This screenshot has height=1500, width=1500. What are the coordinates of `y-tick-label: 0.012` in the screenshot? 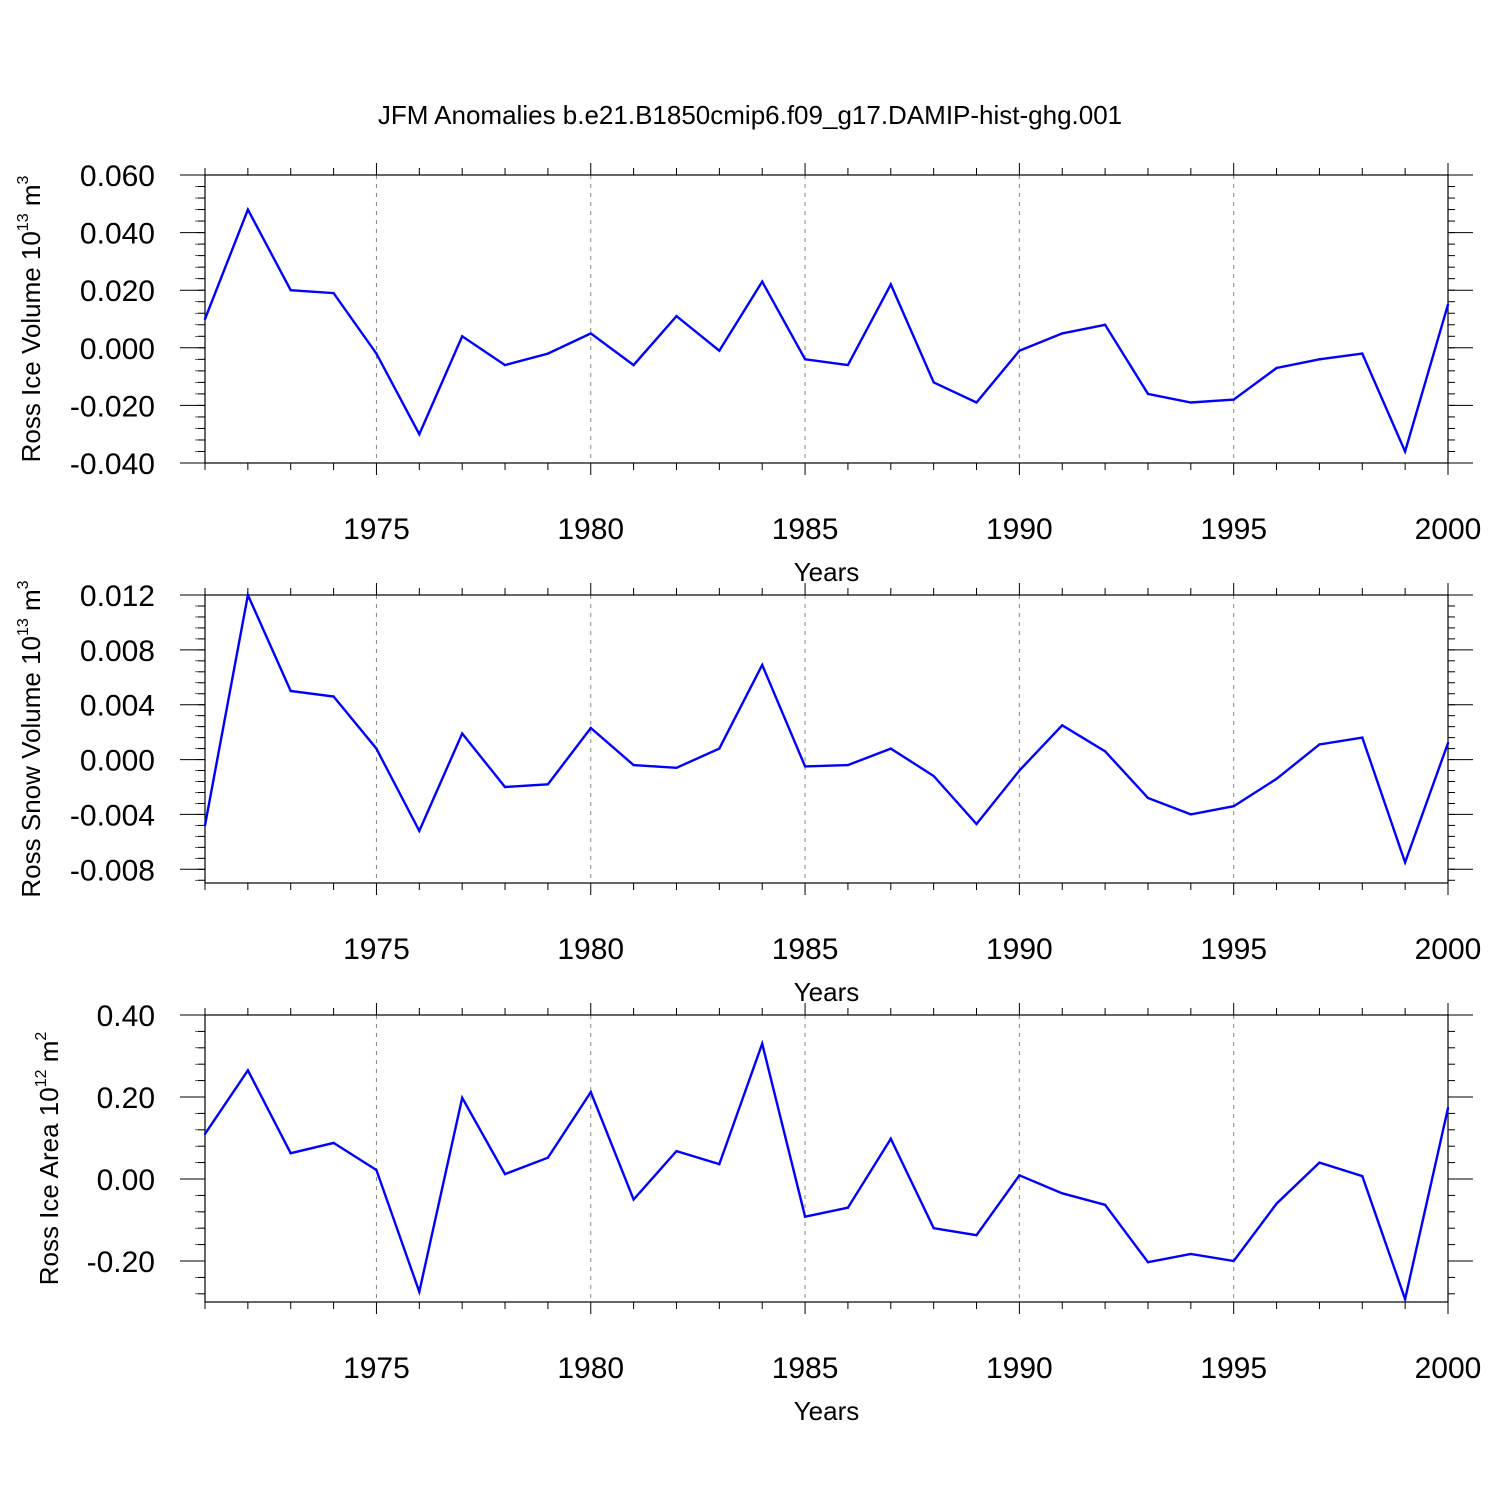 It's located at (117, 596).